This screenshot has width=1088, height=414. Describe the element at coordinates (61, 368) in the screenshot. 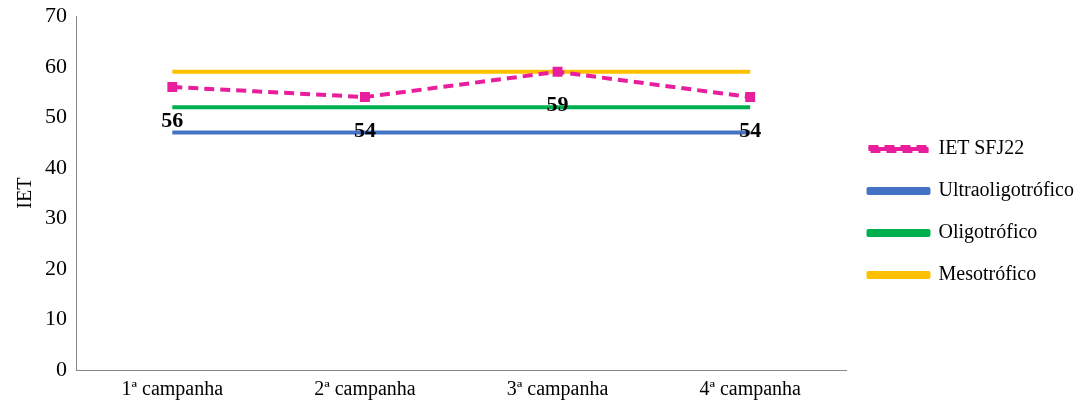

I see `y-tick-label: 0` at that location.